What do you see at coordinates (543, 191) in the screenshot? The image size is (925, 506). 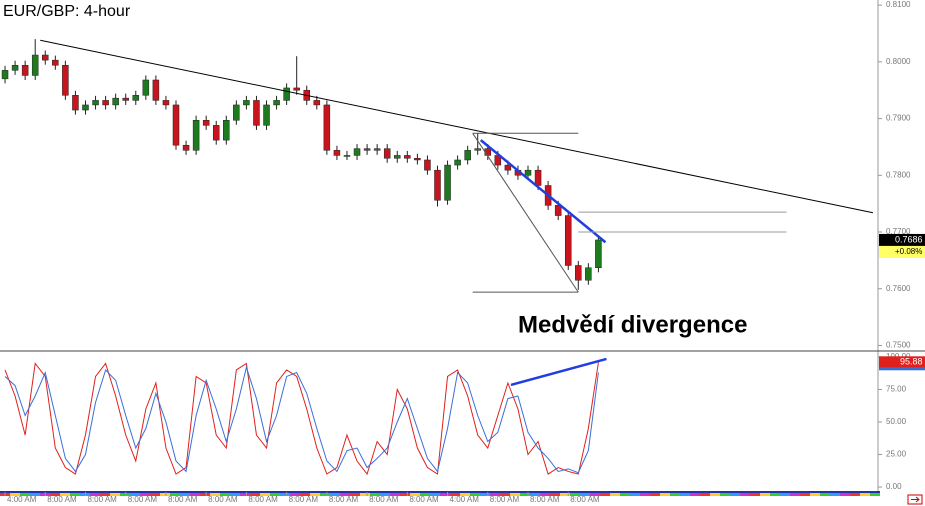 I see `trend-line` at bounding box center [543, 191].